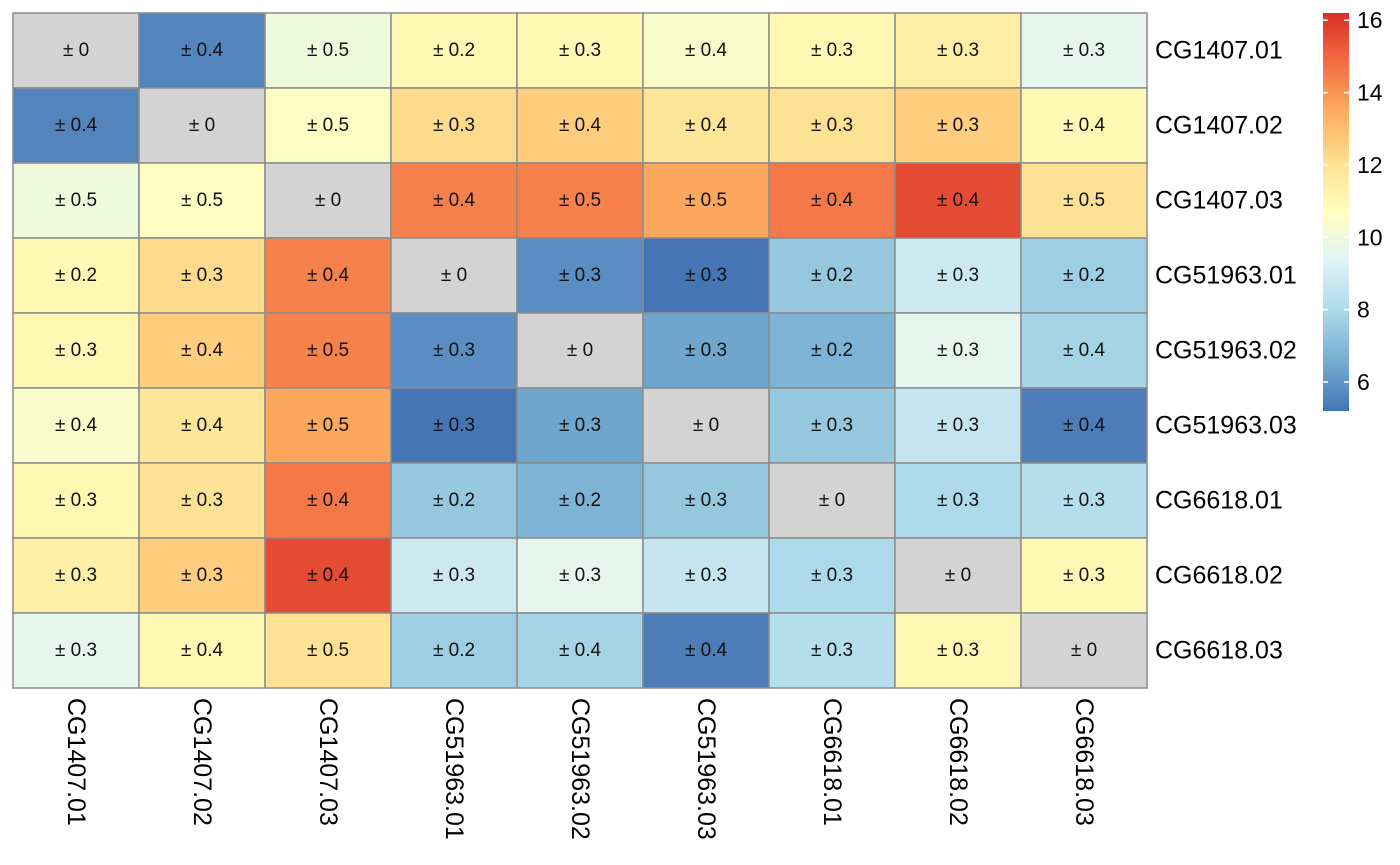  I want to click on row-label: CG6618.02, so click(1219, 576).